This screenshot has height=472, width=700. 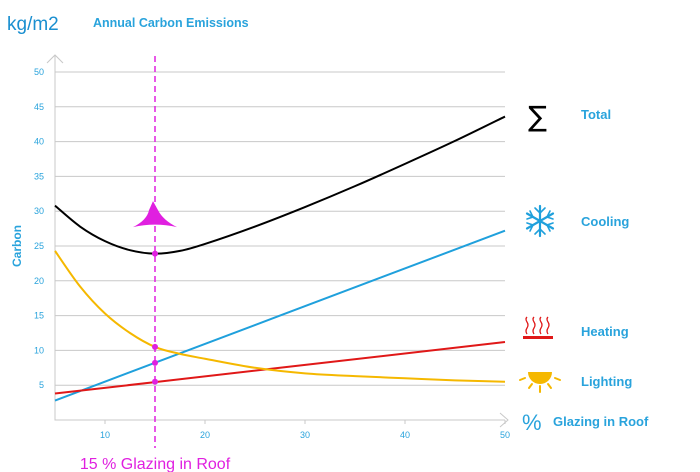 What do you see at coordinates (280, 368) in the screenshot?
I see `series-line-heating` at bounding box center [280, 368].